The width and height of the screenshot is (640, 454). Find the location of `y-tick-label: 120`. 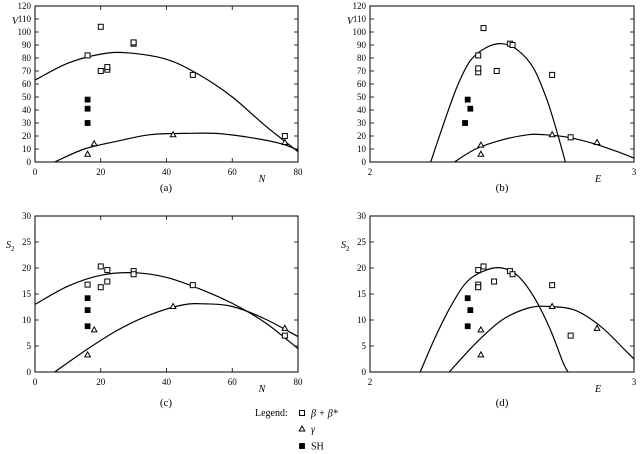

y-tick-label: 120 is located at coordinates (360, 6).